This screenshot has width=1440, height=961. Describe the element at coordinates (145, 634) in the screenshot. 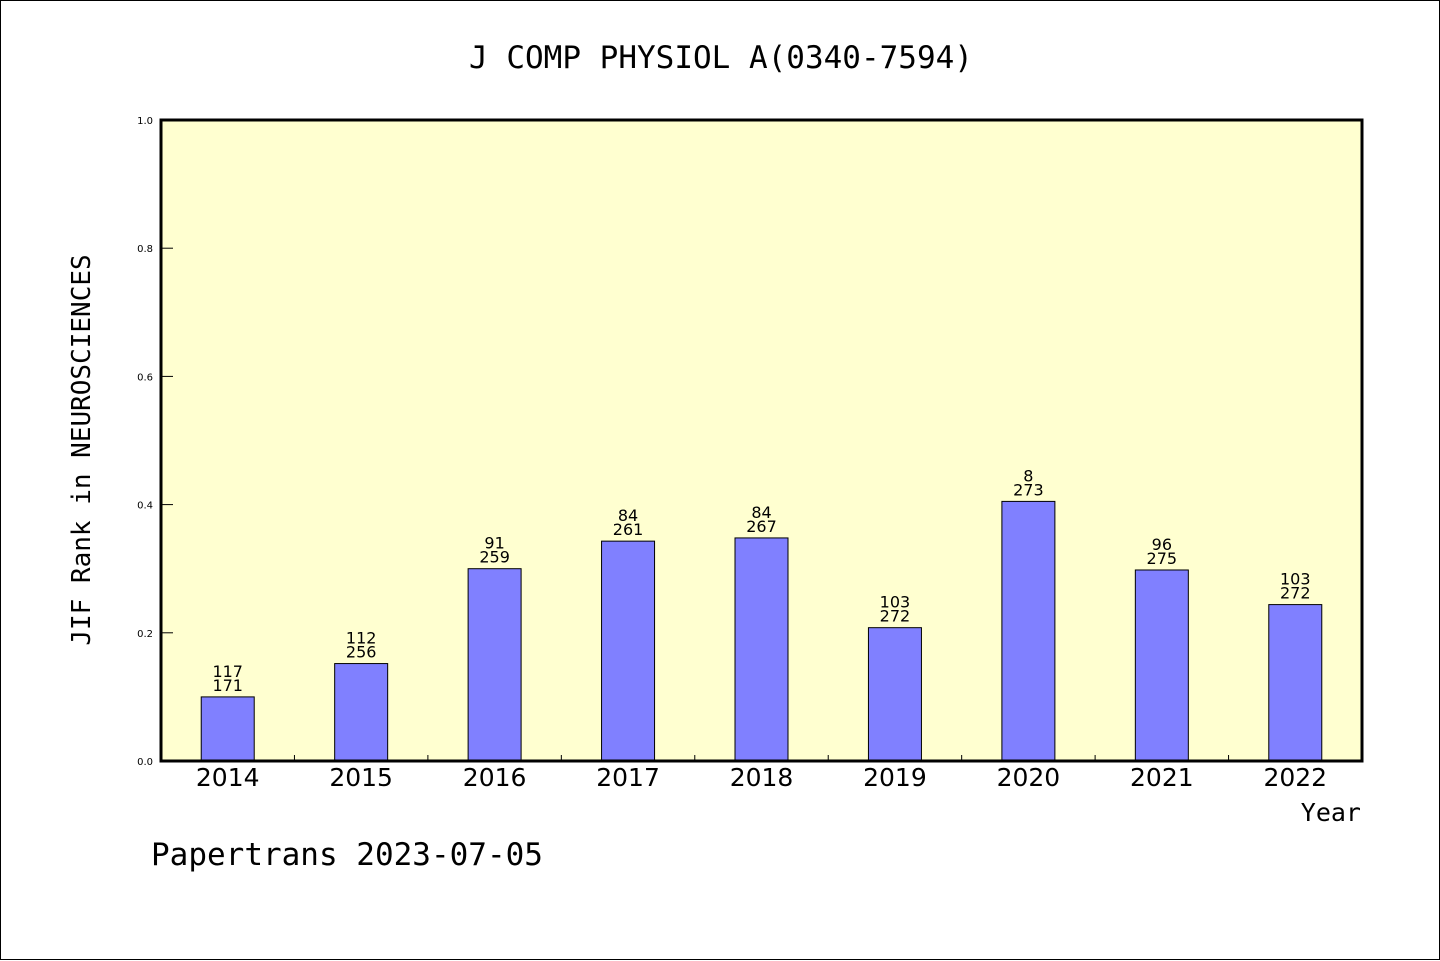

I see `y-tick-label-1: 0.2` at that location.